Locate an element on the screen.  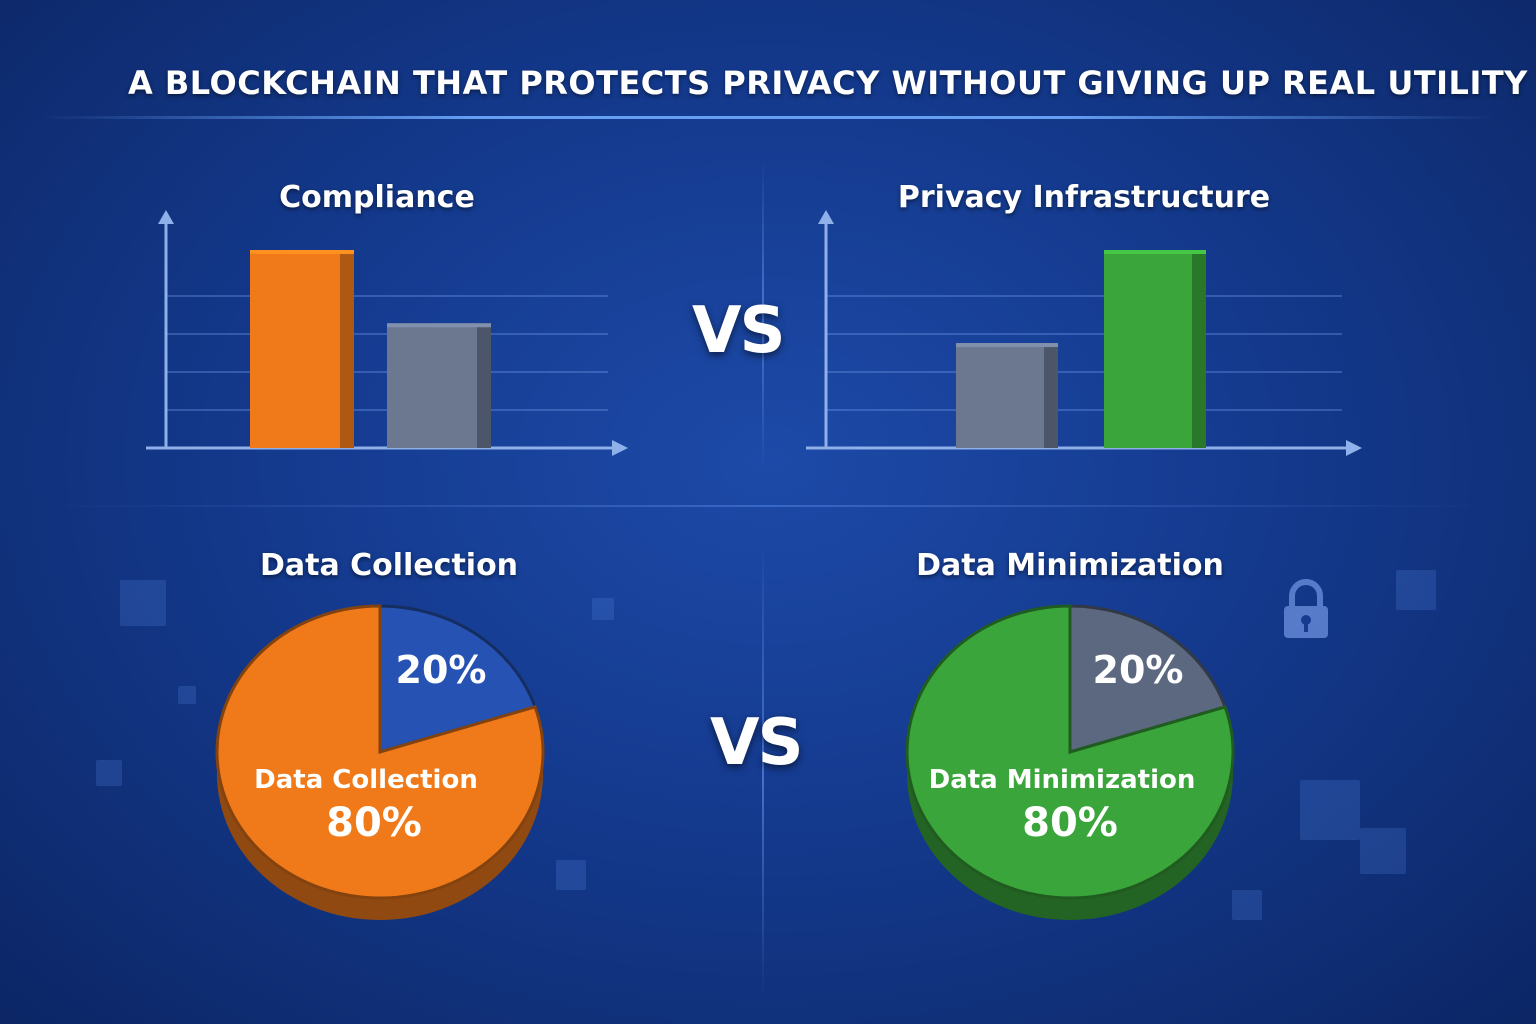
lock-icon is located at coordinates (1306, 608).